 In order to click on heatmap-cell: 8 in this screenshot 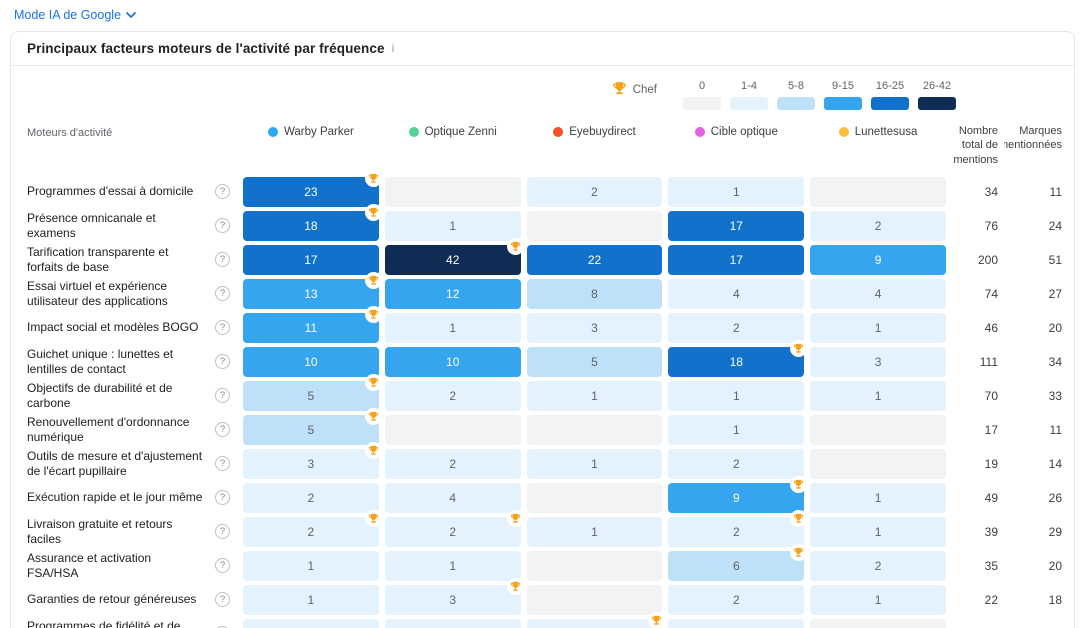, I will do `click(594, 293)`.